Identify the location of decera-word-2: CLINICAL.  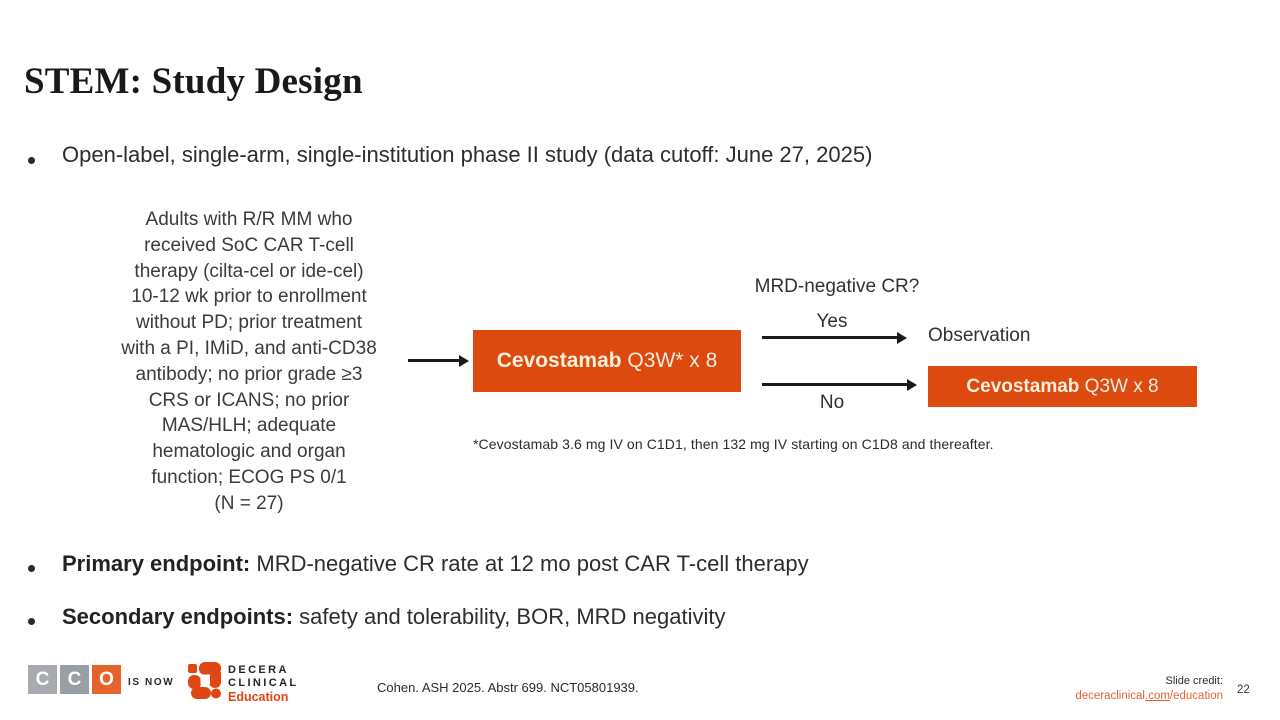
(263, 682).